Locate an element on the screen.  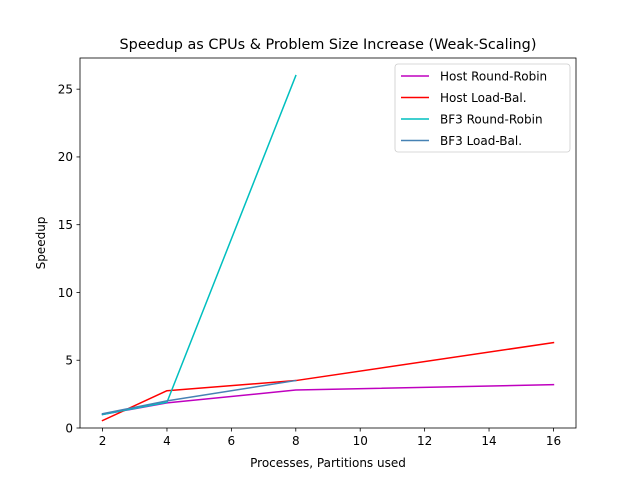
y-axis-ticks: 0 5 10 15 20 25 is located at coordinates (69, 258).